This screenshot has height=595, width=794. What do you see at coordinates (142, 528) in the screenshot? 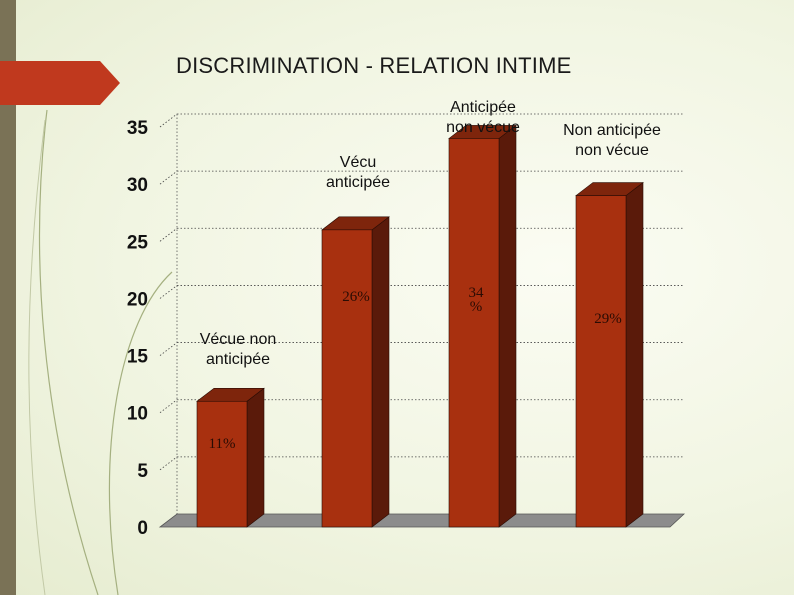
I see `y-tick-label: 0` at bounding box center [142, 528].